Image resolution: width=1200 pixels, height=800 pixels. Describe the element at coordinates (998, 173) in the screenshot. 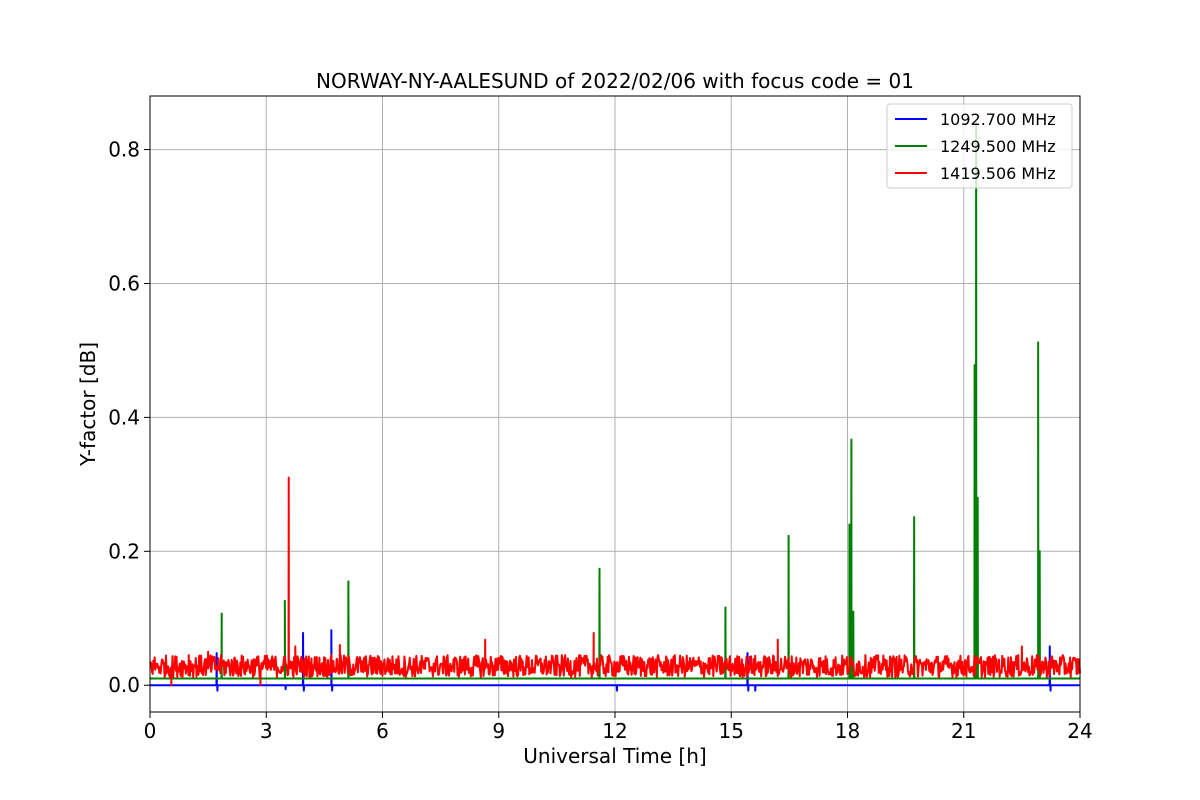

I see `legend-entry: 1419.506 MHz` at that location.